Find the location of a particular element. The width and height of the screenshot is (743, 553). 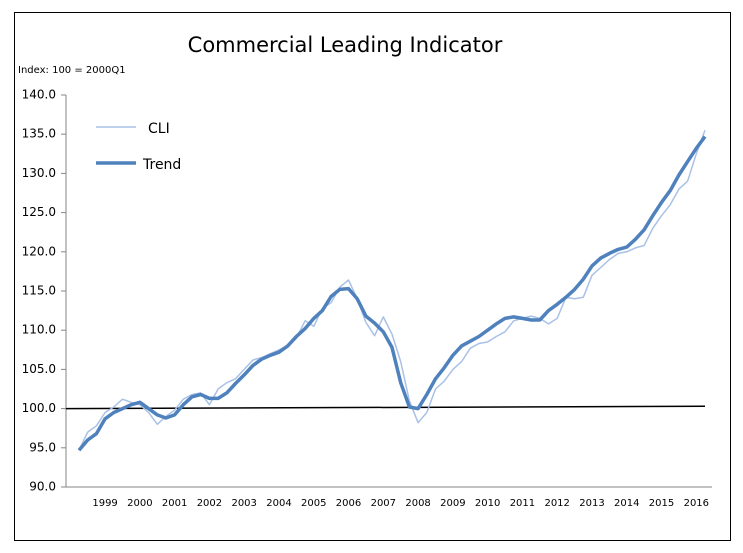

y-tick-label: 120.0 is located at coordinates (39, 251).